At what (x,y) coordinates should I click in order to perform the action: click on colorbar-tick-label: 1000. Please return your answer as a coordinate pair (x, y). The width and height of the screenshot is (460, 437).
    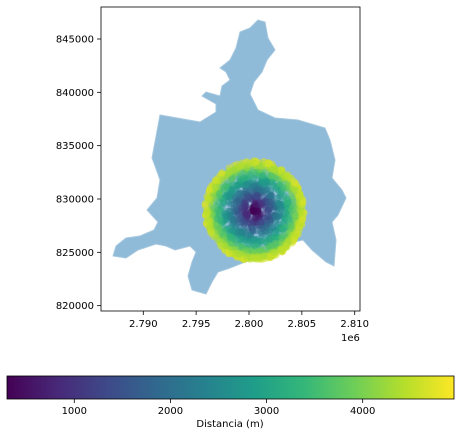
    Looking at the image, I should click on (74, 411).